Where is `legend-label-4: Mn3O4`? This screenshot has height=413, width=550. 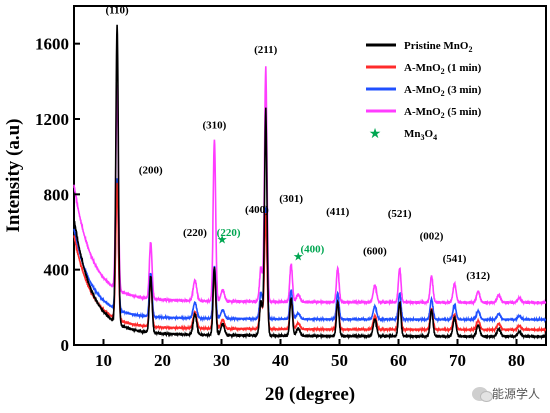 legend-label-4: Mn3O4 is located at coordinates (420, 135).